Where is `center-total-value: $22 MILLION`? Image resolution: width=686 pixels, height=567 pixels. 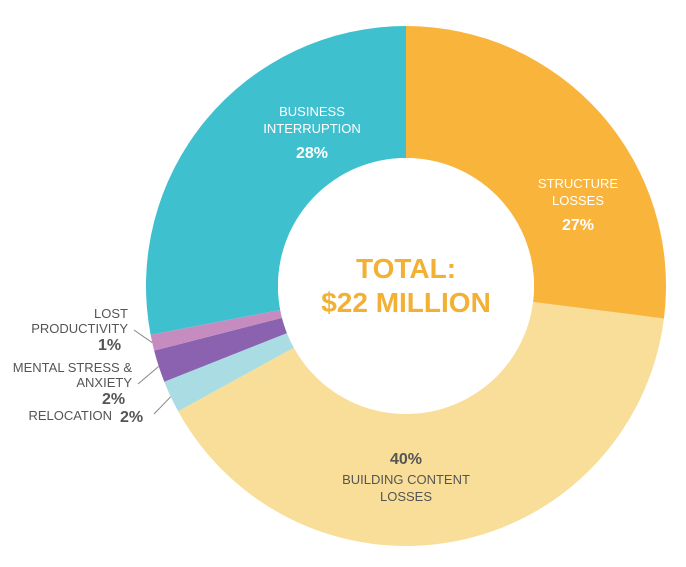 center-total-value: $22 MILLION is located at coordinates (406, 302).